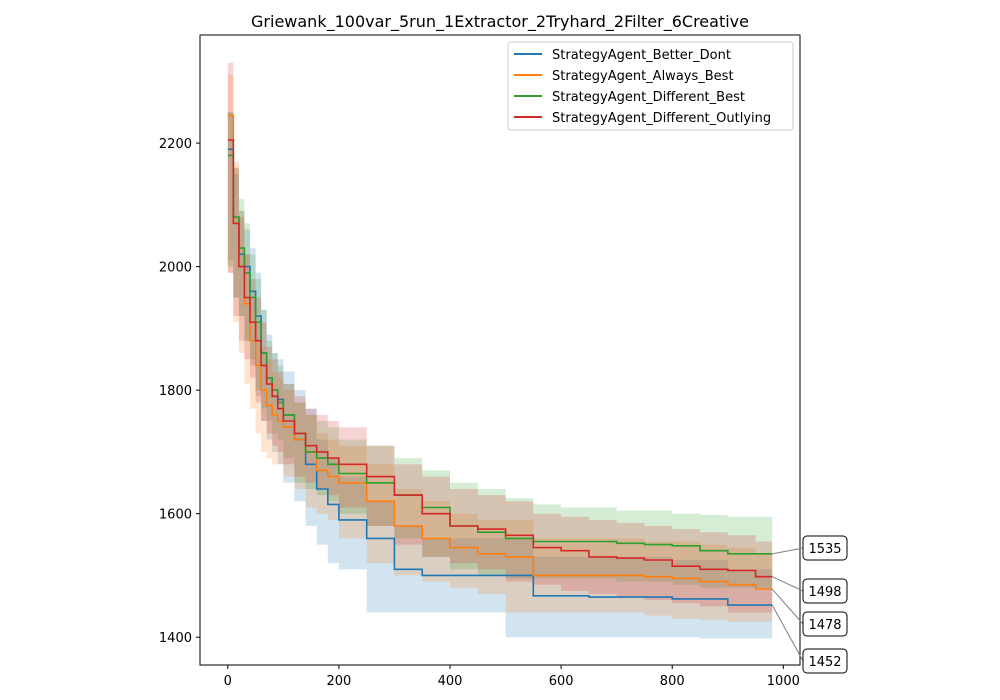  I want to click on x-tick-label: 800, so click(672, 681).